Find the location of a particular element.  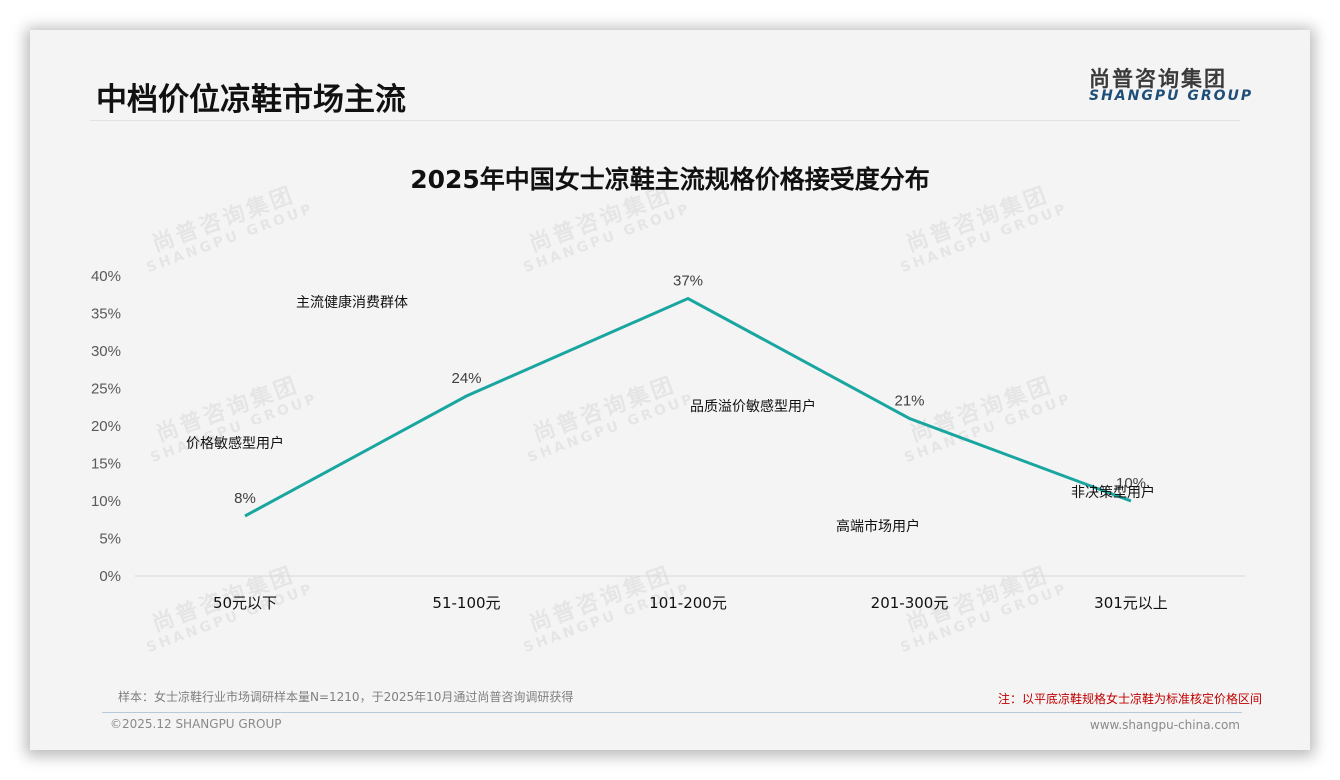

y-tick-label: 35% is located at coordinates (106, 314).